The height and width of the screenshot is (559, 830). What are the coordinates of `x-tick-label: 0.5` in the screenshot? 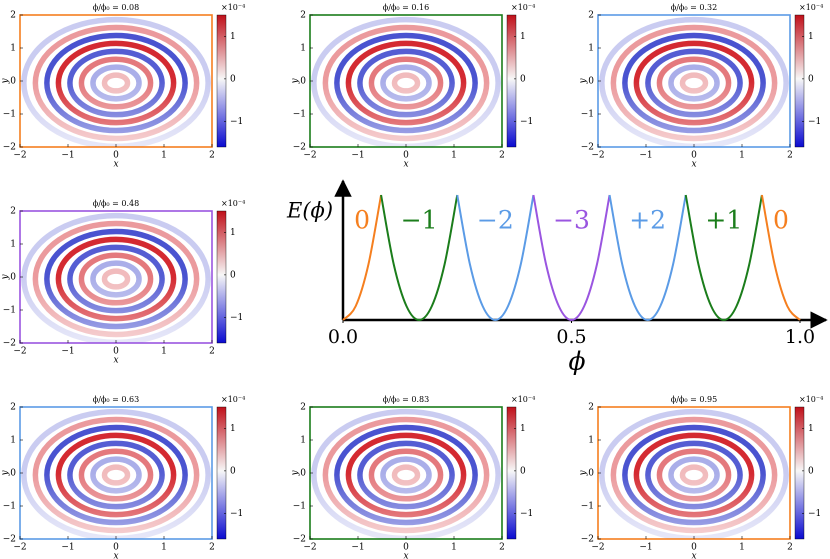 It's located at (571, 337).